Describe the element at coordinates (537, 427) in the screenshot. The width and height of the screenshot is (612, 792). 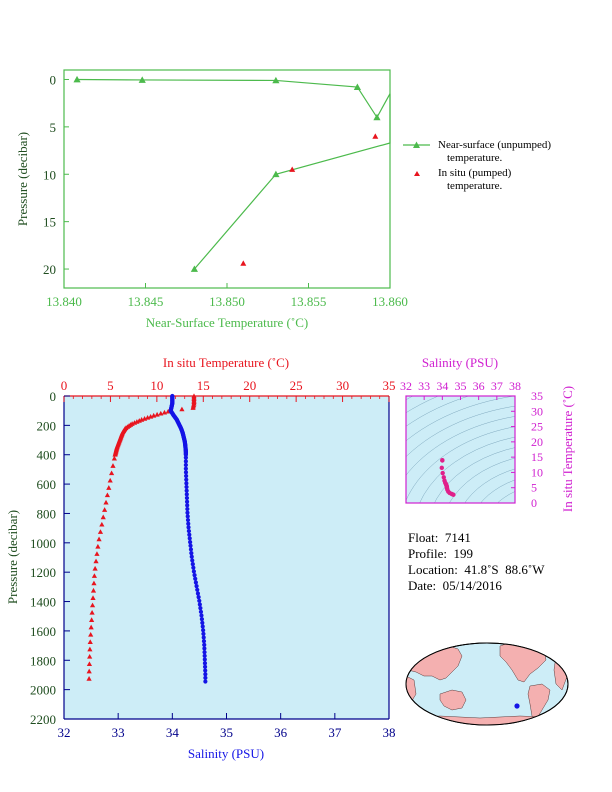
I see `ts-y-tick-label: 25` at that location.